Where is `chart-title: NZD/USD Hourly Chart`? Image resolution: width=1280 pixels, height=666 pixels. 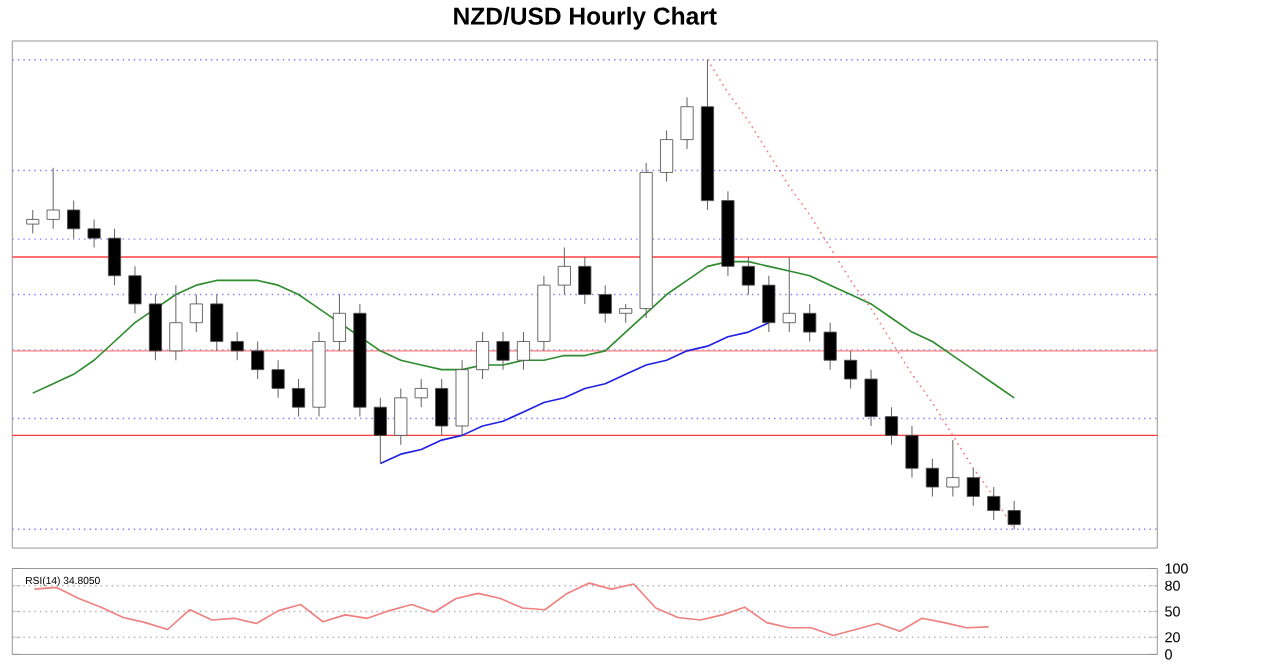 chart-title: NZD/USD Hourly Chart is located at coordinates (585, 18).